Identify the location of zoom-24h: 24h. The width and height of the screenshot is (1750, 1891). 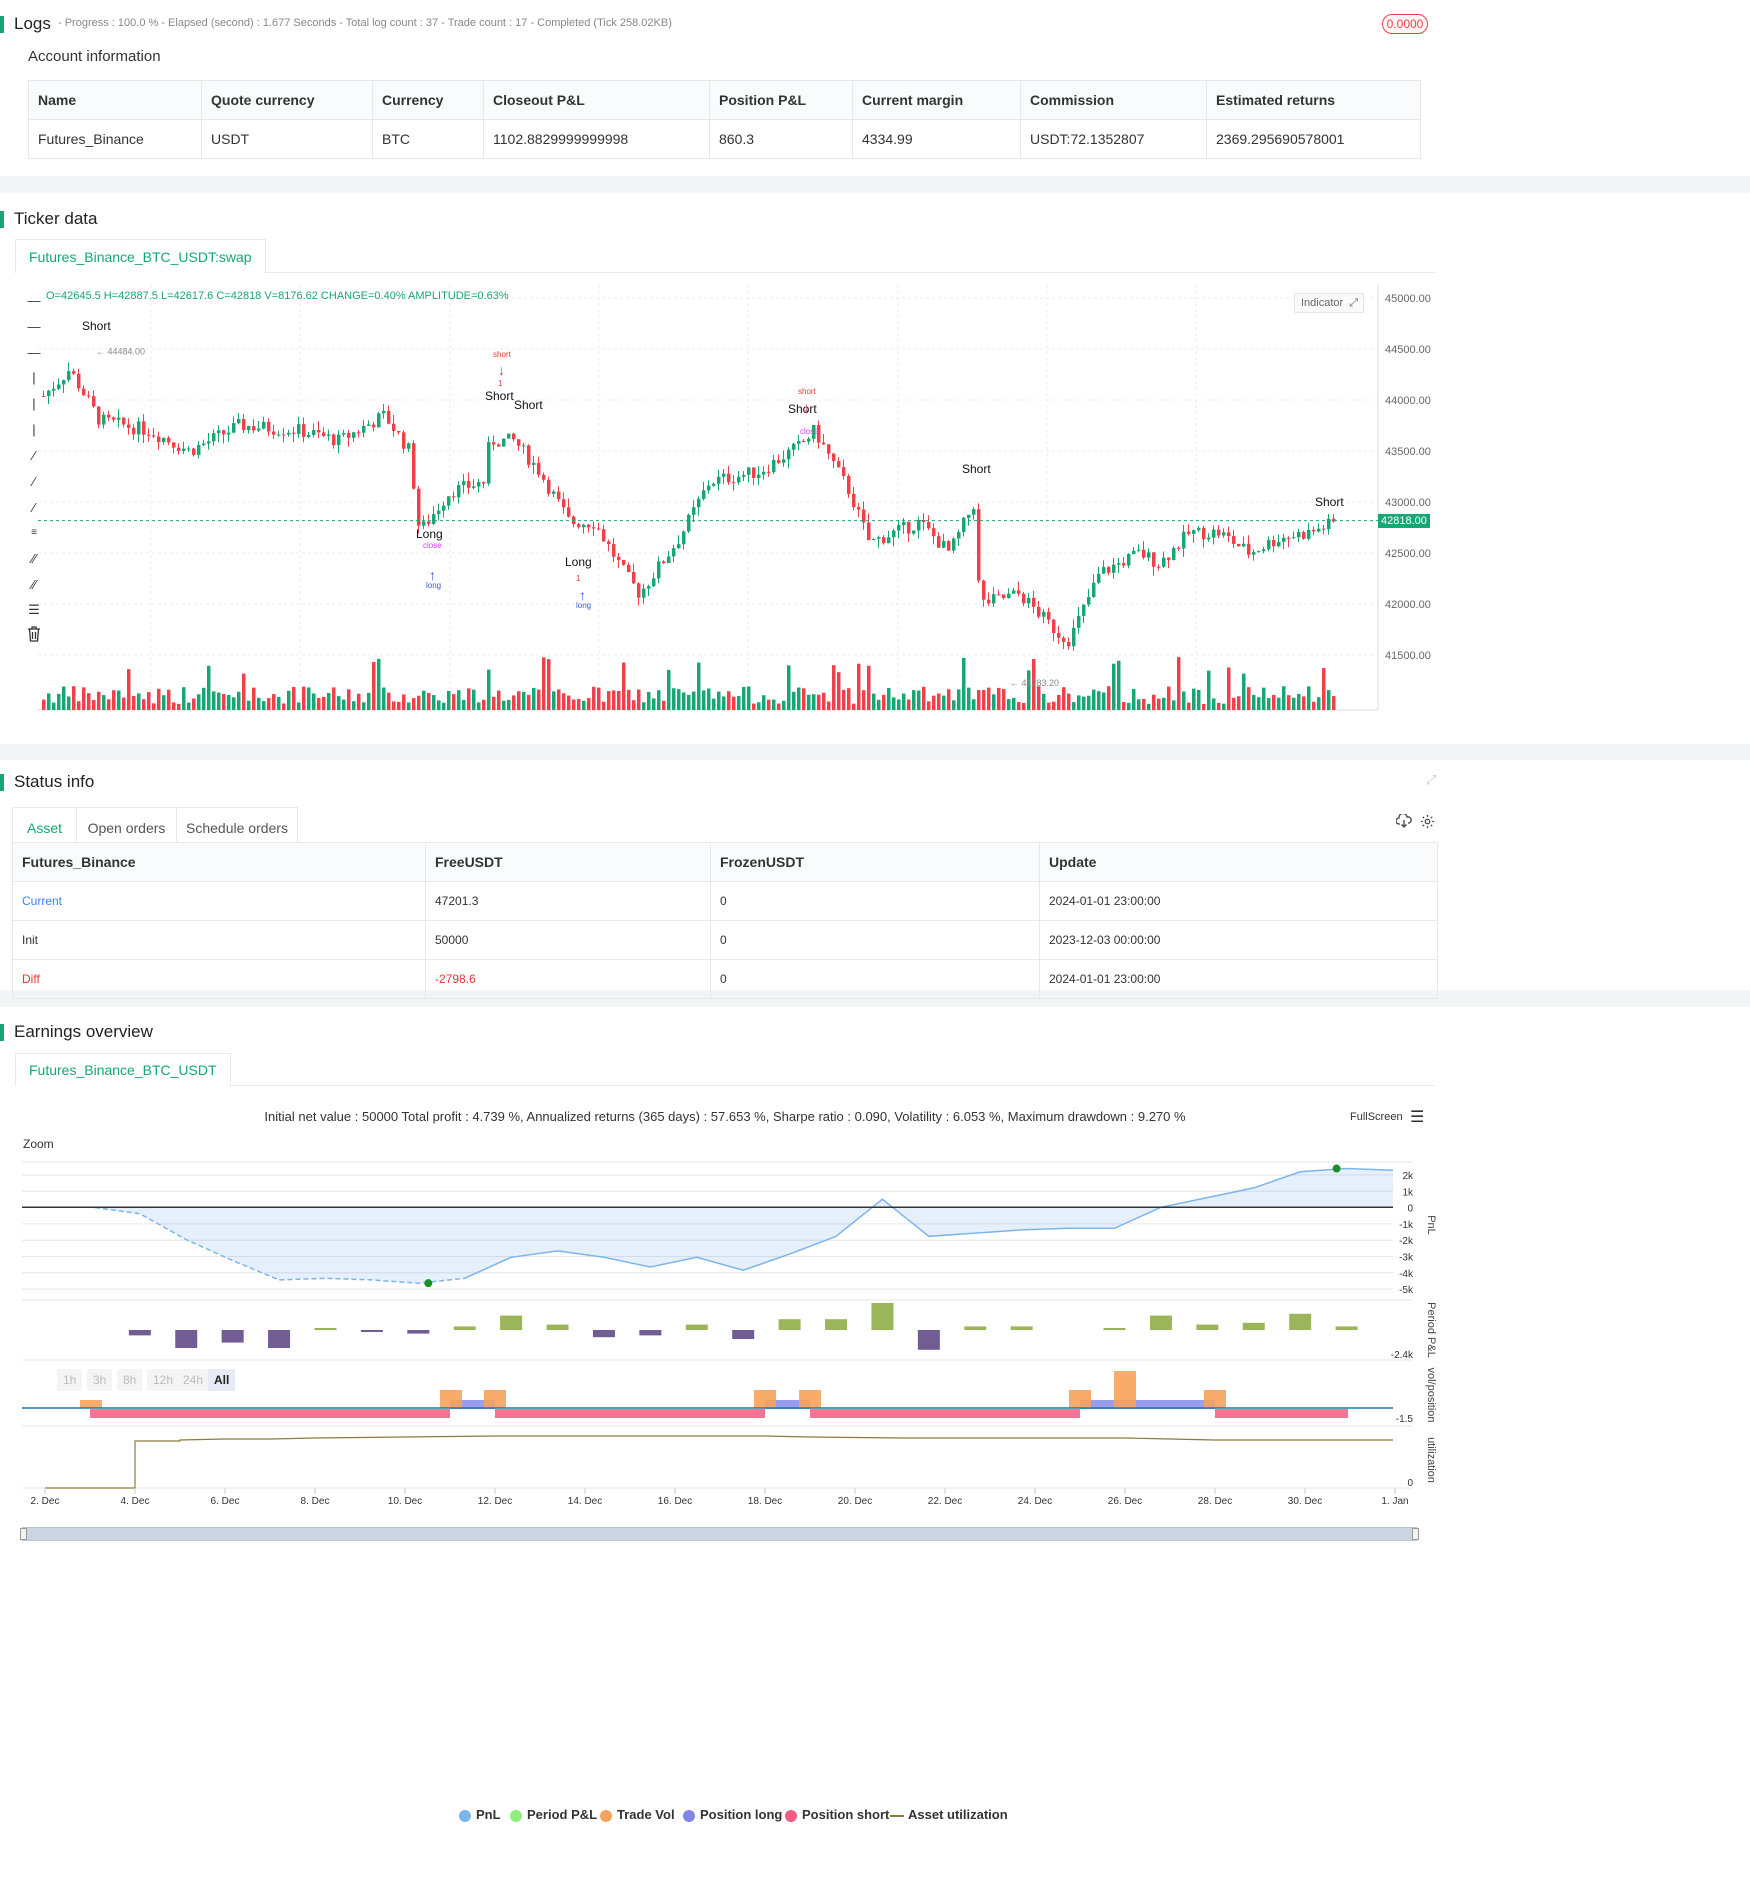
(193, 1380).